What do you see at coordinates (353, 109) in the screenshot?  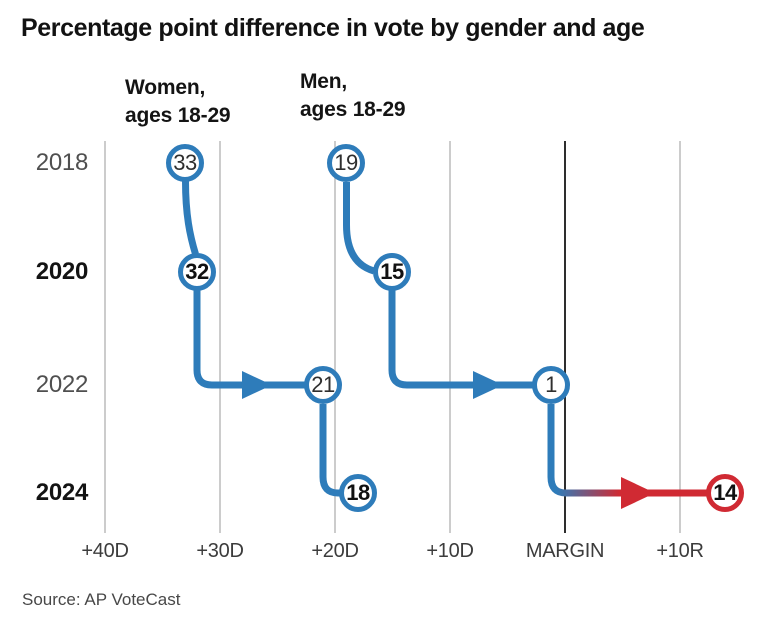 I see `series-header-men-line2: ages 18-29` at bounding box center [353, 109].